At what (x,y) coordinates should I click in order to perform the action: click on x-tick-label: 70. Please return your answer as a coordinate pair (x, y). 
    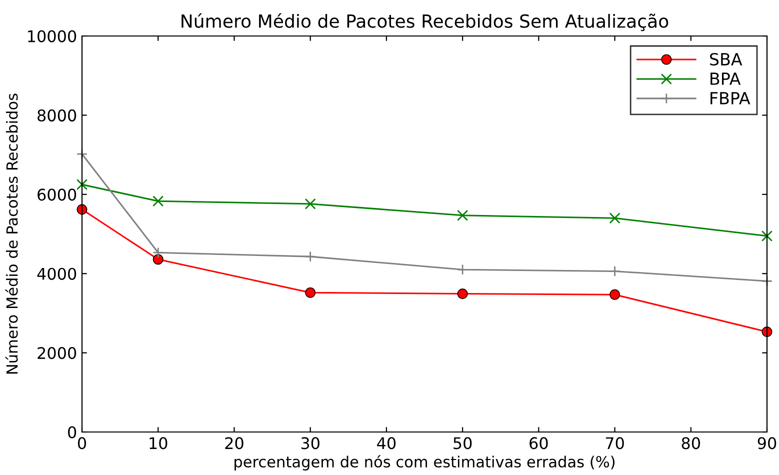
    Looking at the image, I should click on (615, 443).